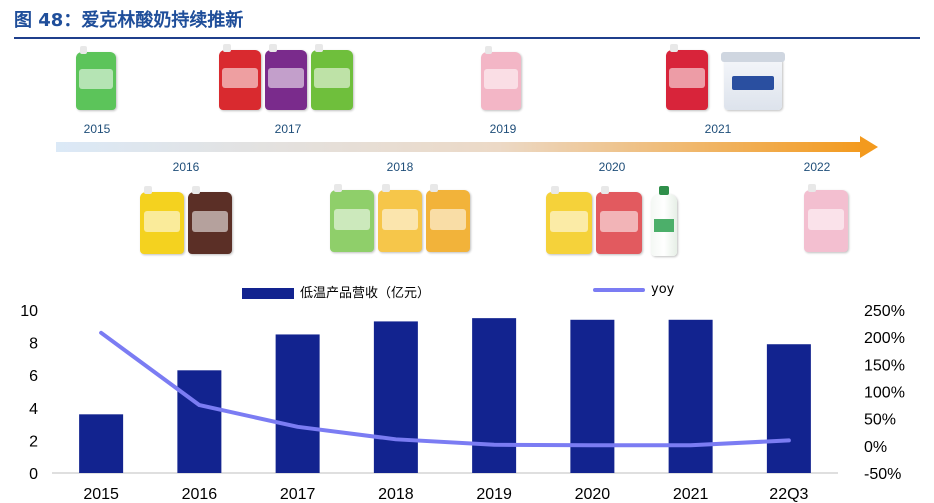 Image resolution: width=934 pixels, height=503 pixels. I want to click on x-tick-label: 2019, so click(494, 494).